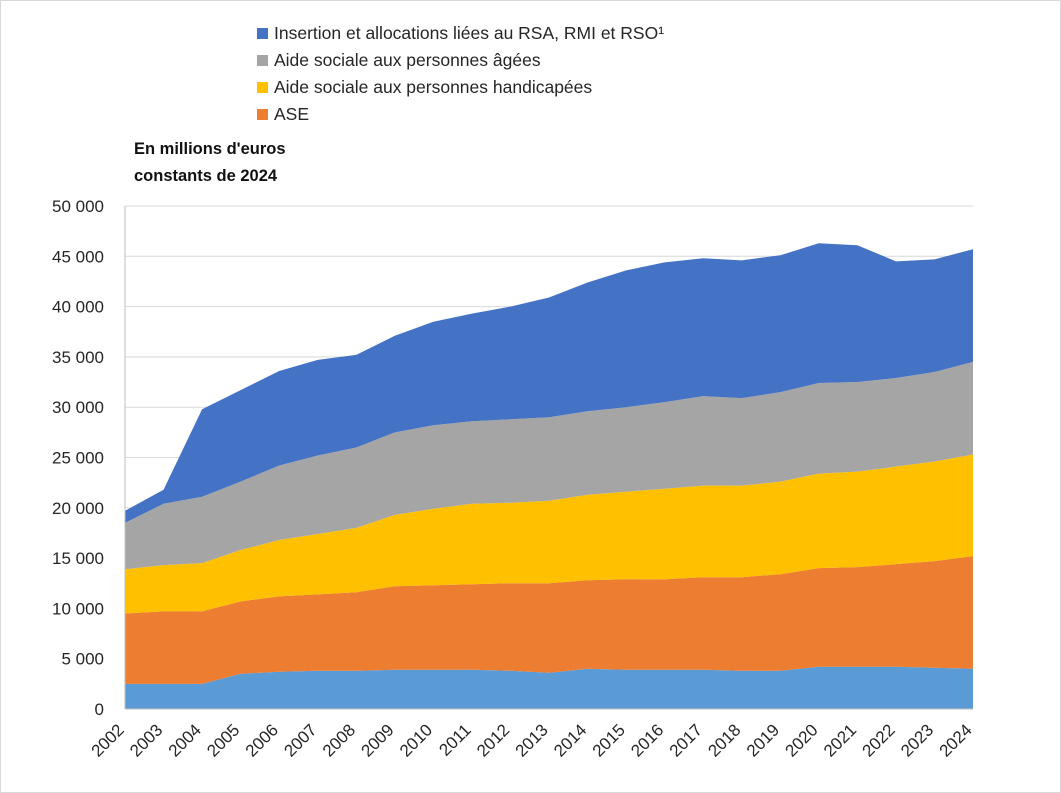 The image size is (1061, 793). I want to click on x-tick-label-2005: 2005, so click(223, 740).